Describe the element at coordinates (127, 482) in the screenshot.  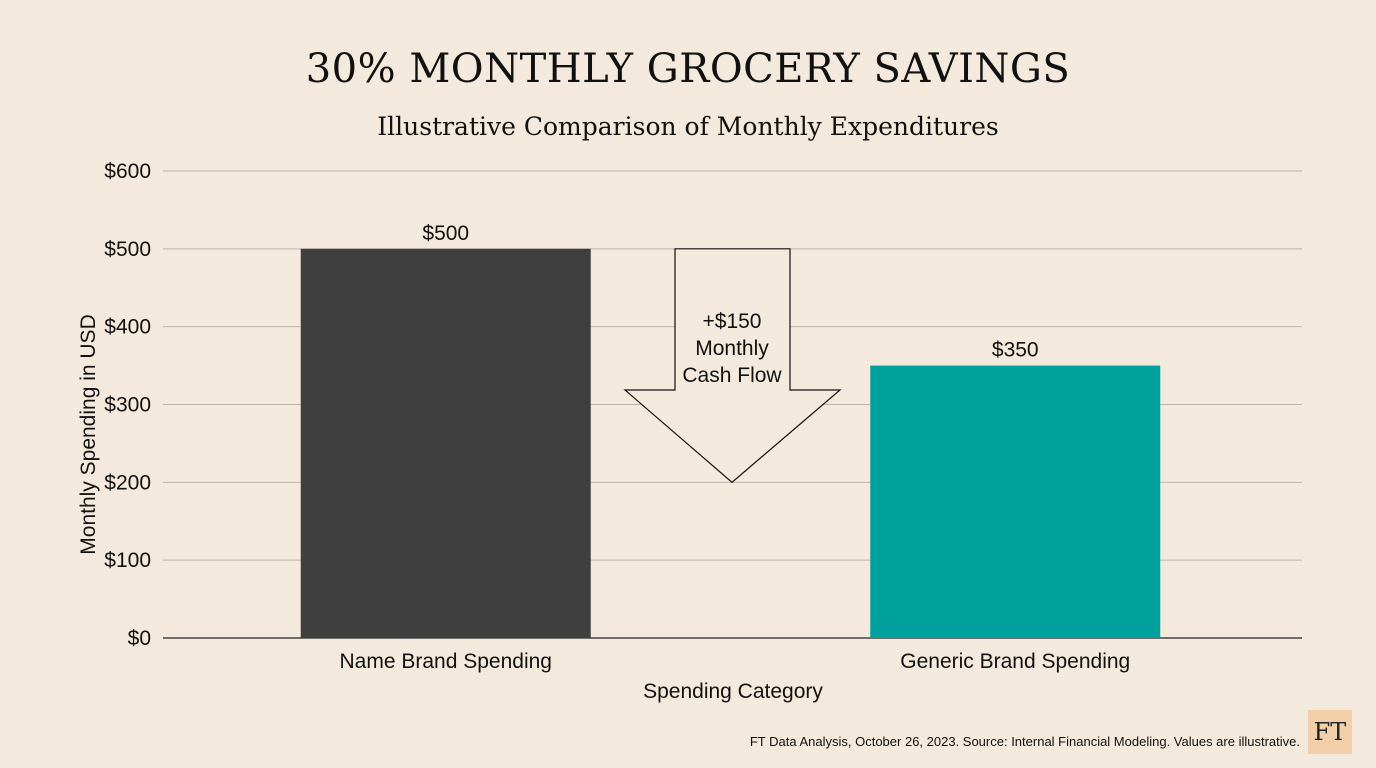
I see `y-tick-label: $200` at that location.